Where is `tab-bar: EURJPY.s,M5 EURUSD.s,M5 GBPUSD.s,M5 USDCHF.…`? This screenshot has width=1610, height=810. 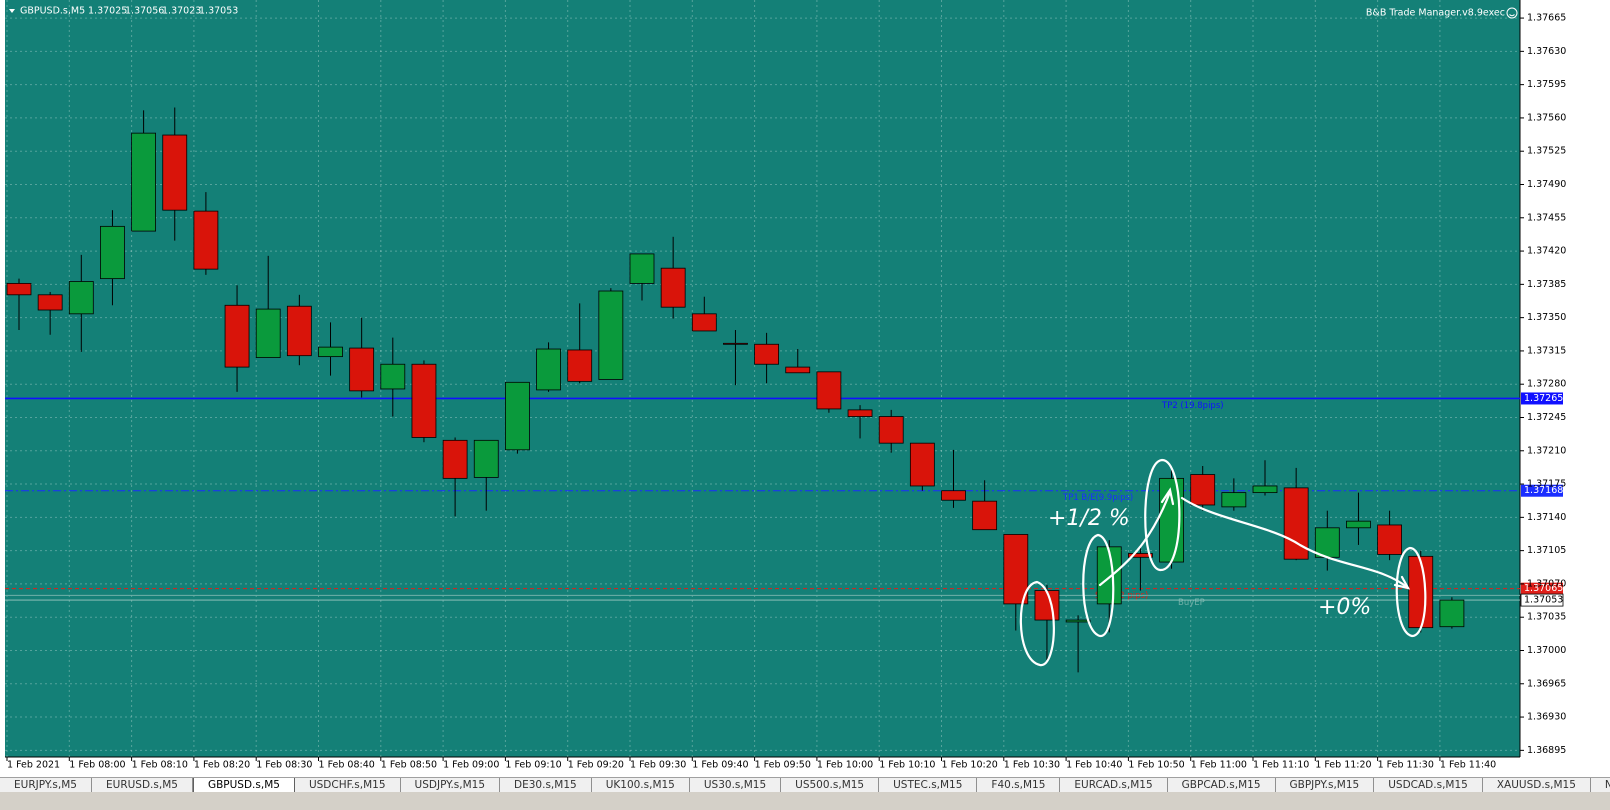 tab-bar: EURJPY.s,M5 EURUSD.s,M5 GBPUSD.s,M5 USDCHF.… is located at coordinates (805, 784).